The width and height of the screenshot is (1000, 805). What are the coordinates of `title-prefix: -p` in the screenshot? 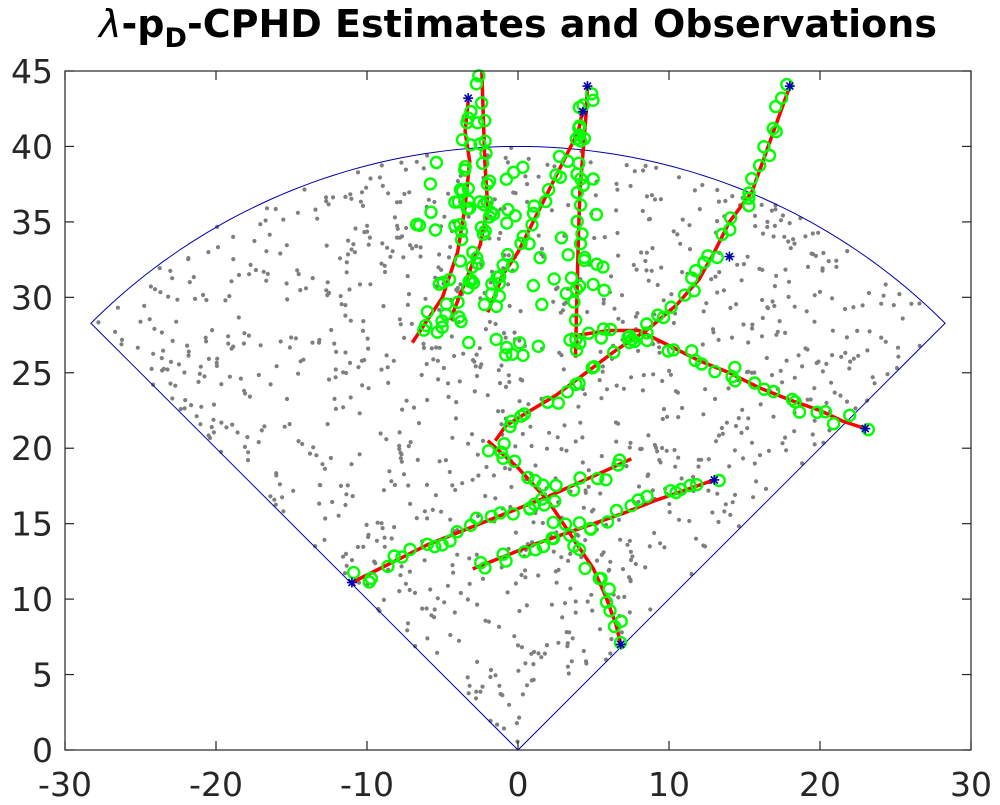 It's located at (143, 24).